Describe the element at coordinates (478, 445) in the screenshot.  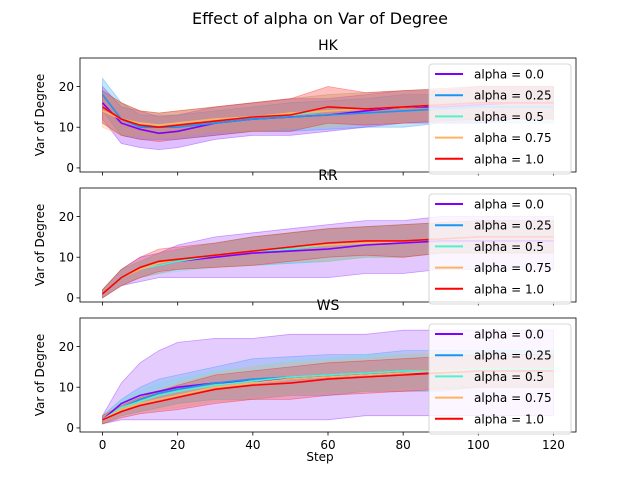
I see `x-tick-label: 100` at that location.